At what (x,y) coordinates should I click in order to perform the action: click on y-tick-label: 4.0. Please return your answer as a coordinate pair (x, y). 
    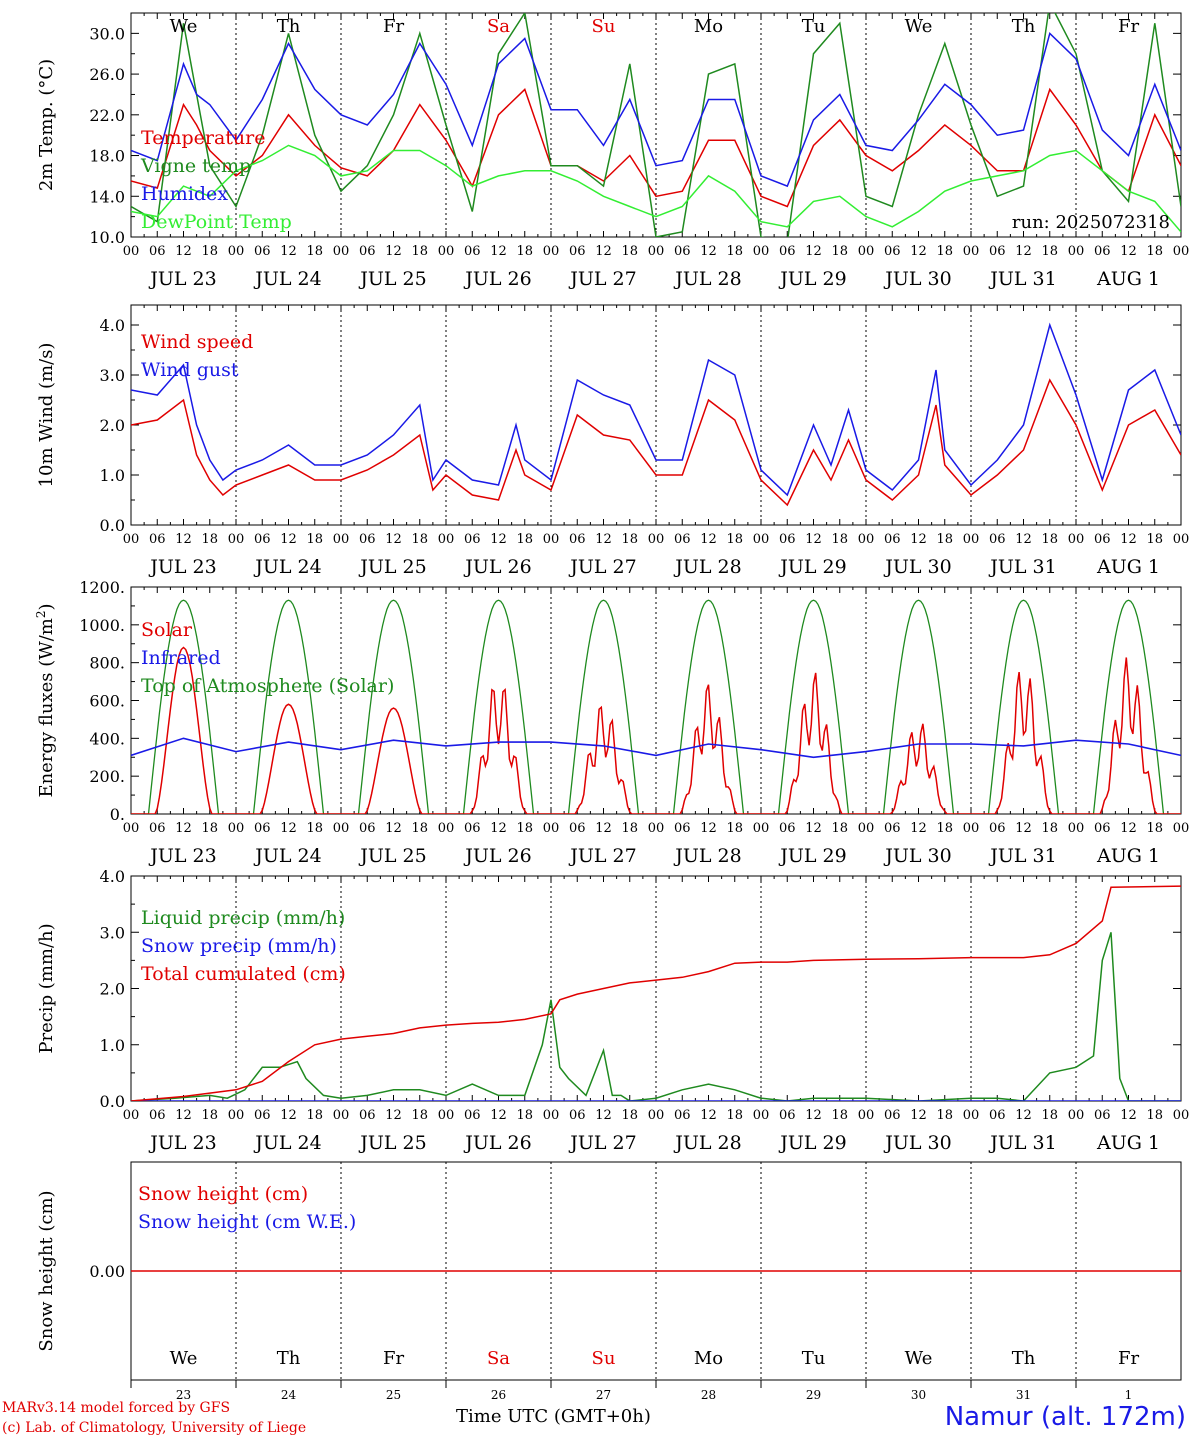
    Looking at the image, I should click on (112, 876).